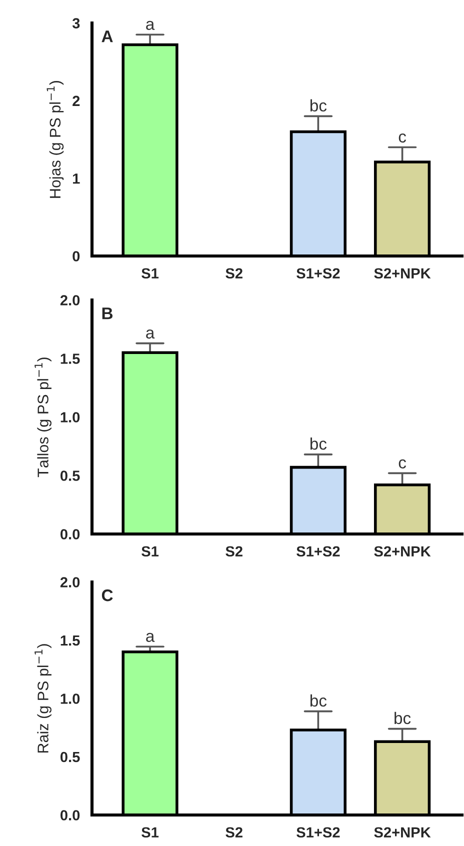 The image size is (464, 846). Describe the element at coordinates (76, 101) in the screenshot. I see `y-tick-label: 2` at that location.